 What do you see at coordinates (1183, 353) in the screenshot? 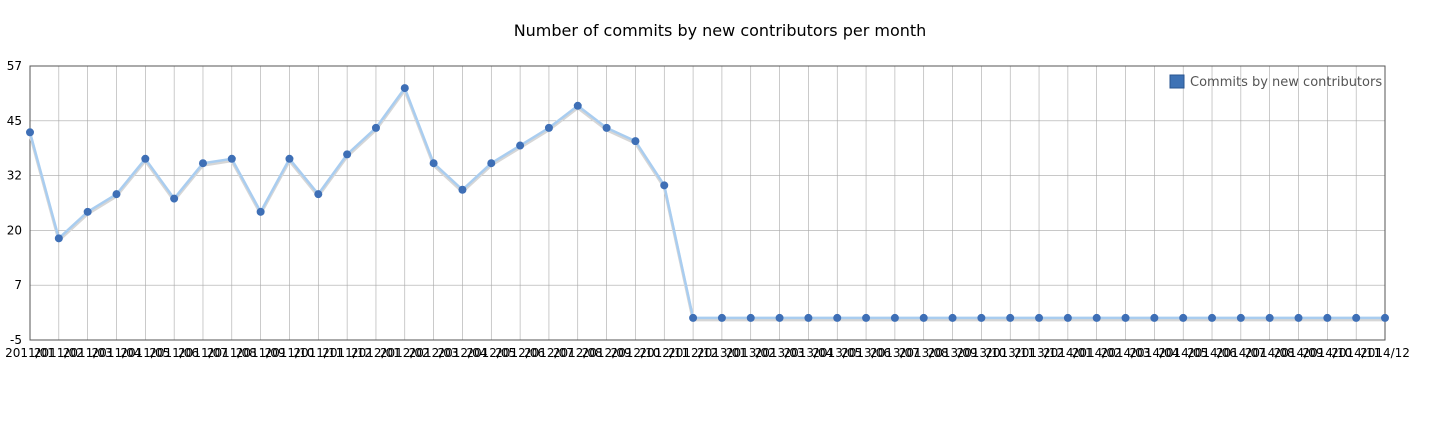
I see `x-tick-label: 2014/05` at bounding box center [1183, 353].